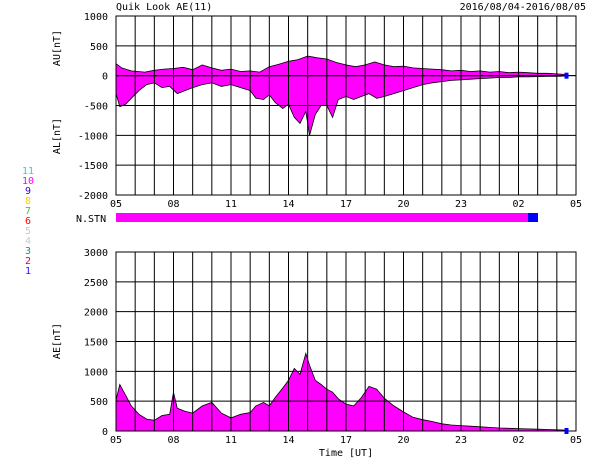  I want to click on au-al-xtick-label: 02, so click(518, 204).